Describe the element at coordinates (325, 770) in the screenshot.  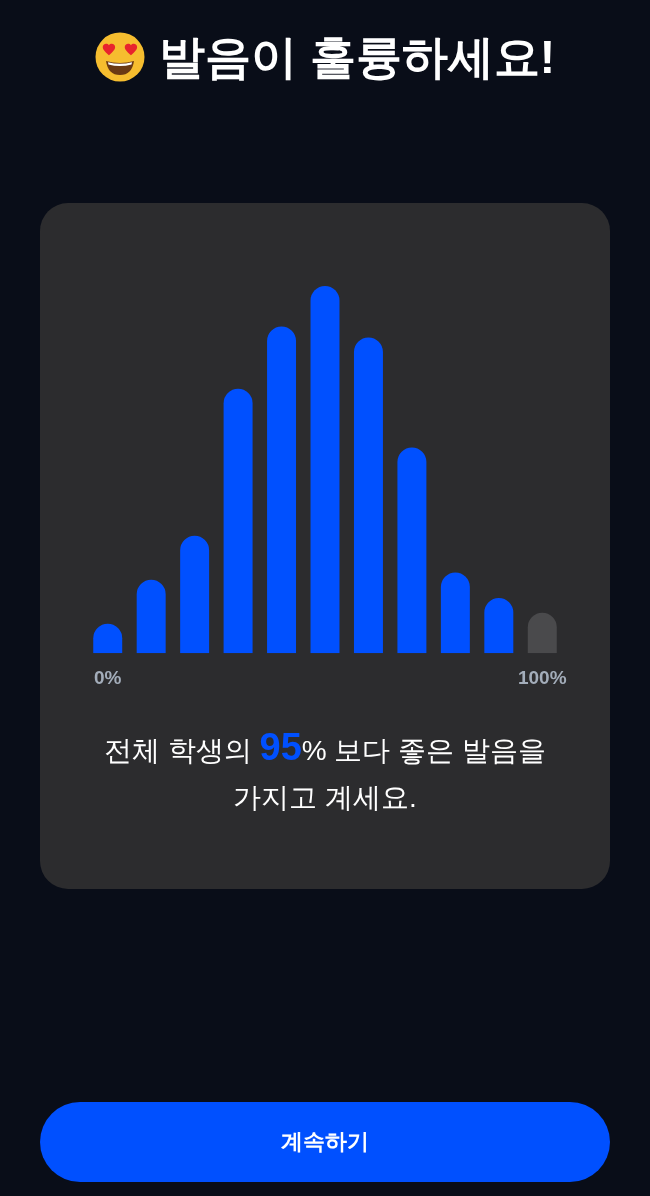
I see `text: 전체 학생의 95% 보다 좋은 발음을 가지고 계세요.` at that location.